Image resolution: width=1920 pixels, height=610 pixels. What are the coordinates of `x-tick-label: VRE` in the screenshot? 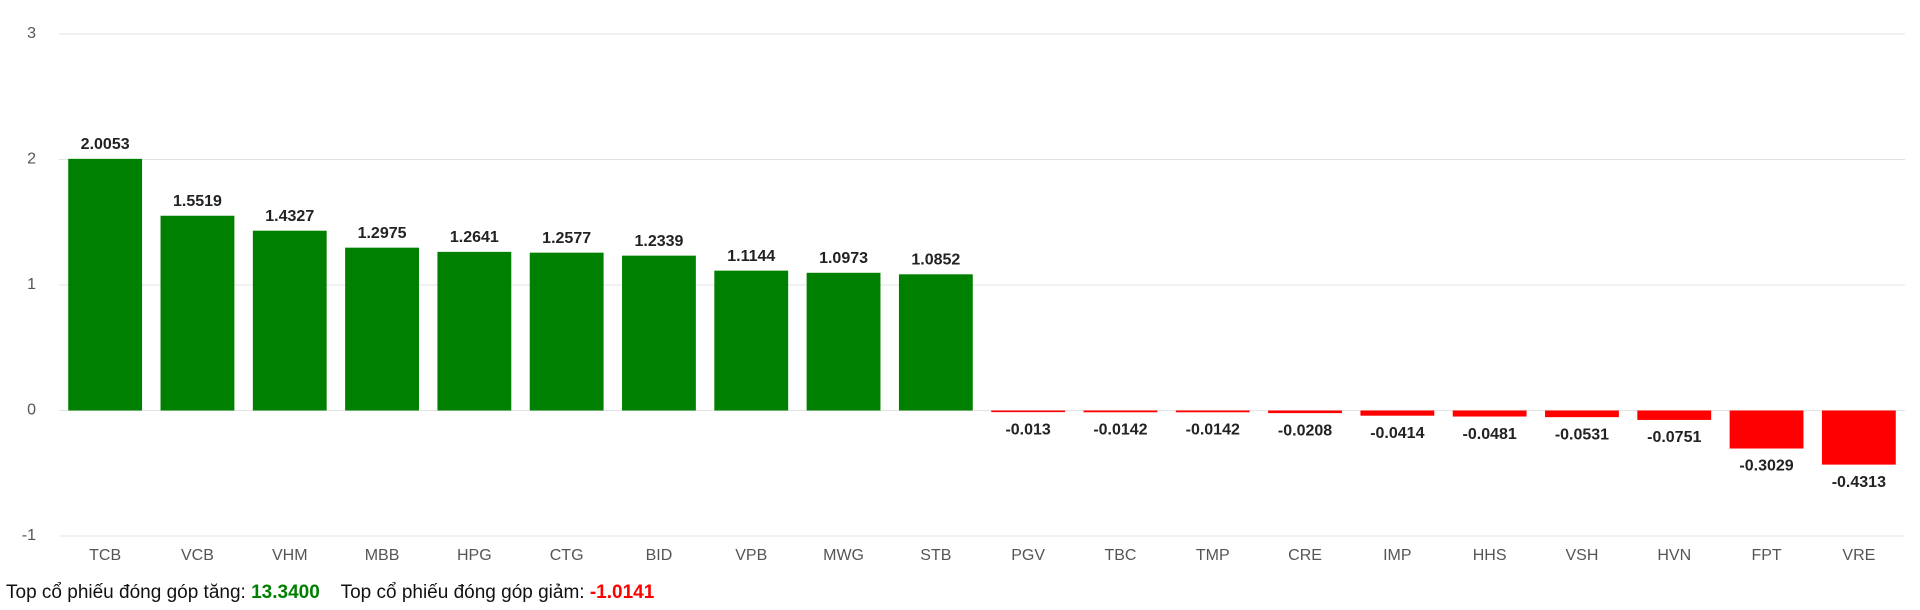 It's located at (1858, 555).